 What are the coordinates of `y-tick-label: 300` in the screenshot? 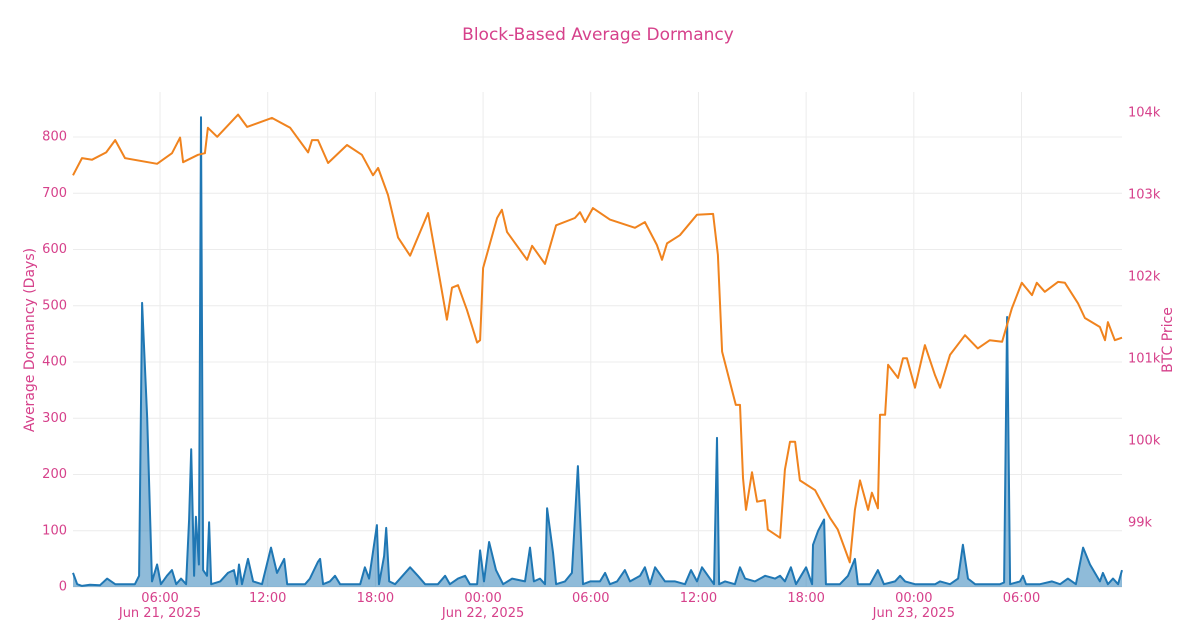 It's located at (54, 418).